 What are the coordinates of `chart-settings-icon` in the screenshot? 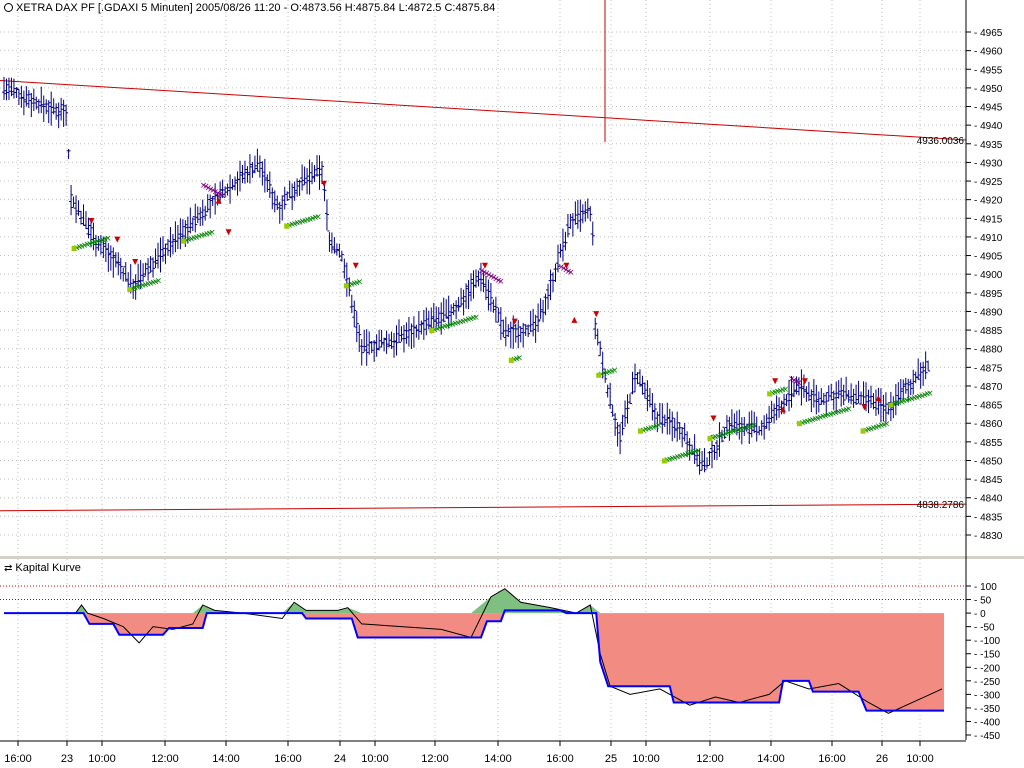 It's located at (8, 7).